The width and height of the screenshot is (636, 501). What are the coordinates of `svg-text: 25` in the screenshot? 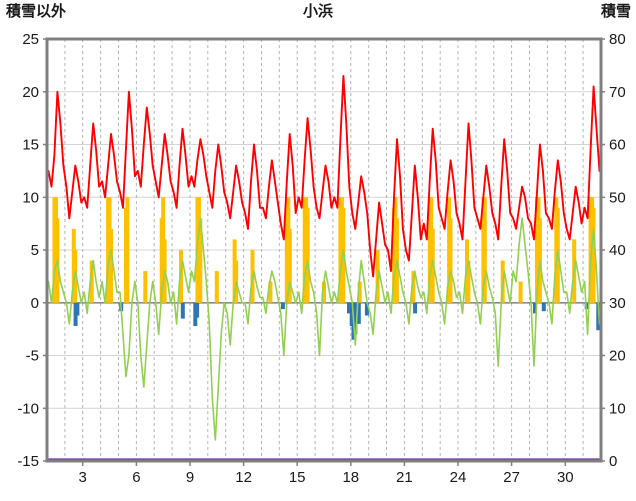 It's located at (30, 39).